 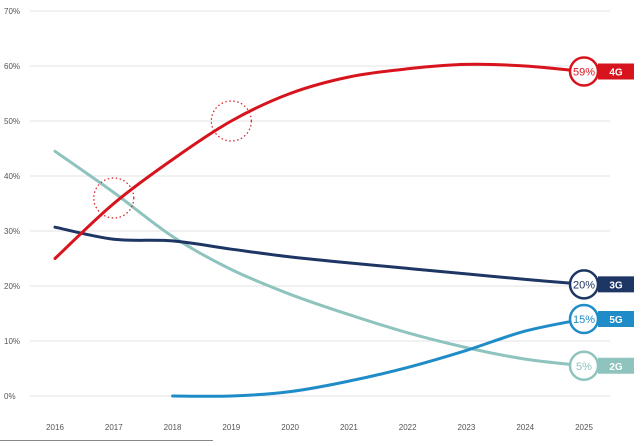 What do you see at coordinates (12, 176) in the screenshot?
I see `y-tick-label: 40%` at bounding box center [12, 176].